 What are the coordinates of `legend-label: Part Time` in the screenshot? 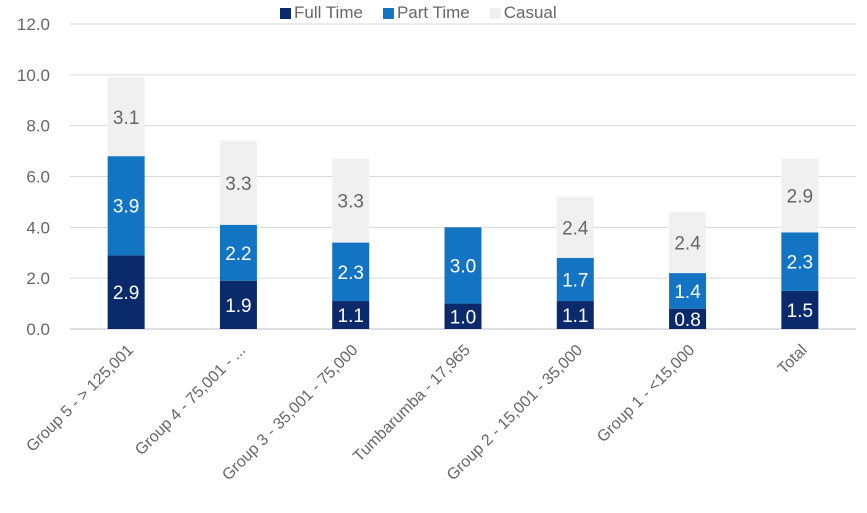 It's located at (433, 12).